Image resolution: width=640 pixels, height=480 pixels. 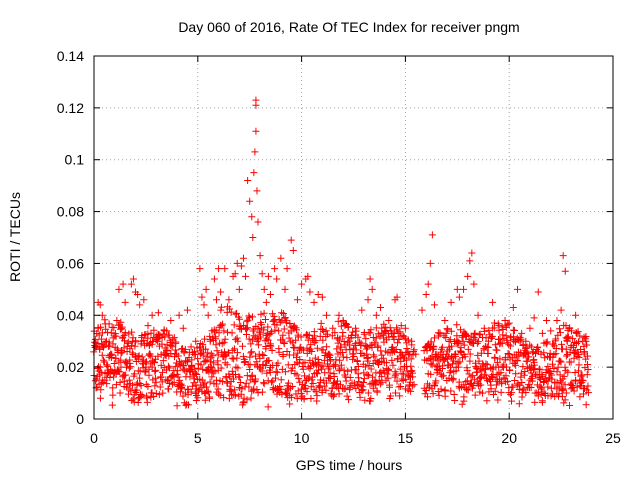 What do you see at coordinates (406, 438) in the screenshot?
I see `x-tick-label: 15` at bounding box center [406, 438].